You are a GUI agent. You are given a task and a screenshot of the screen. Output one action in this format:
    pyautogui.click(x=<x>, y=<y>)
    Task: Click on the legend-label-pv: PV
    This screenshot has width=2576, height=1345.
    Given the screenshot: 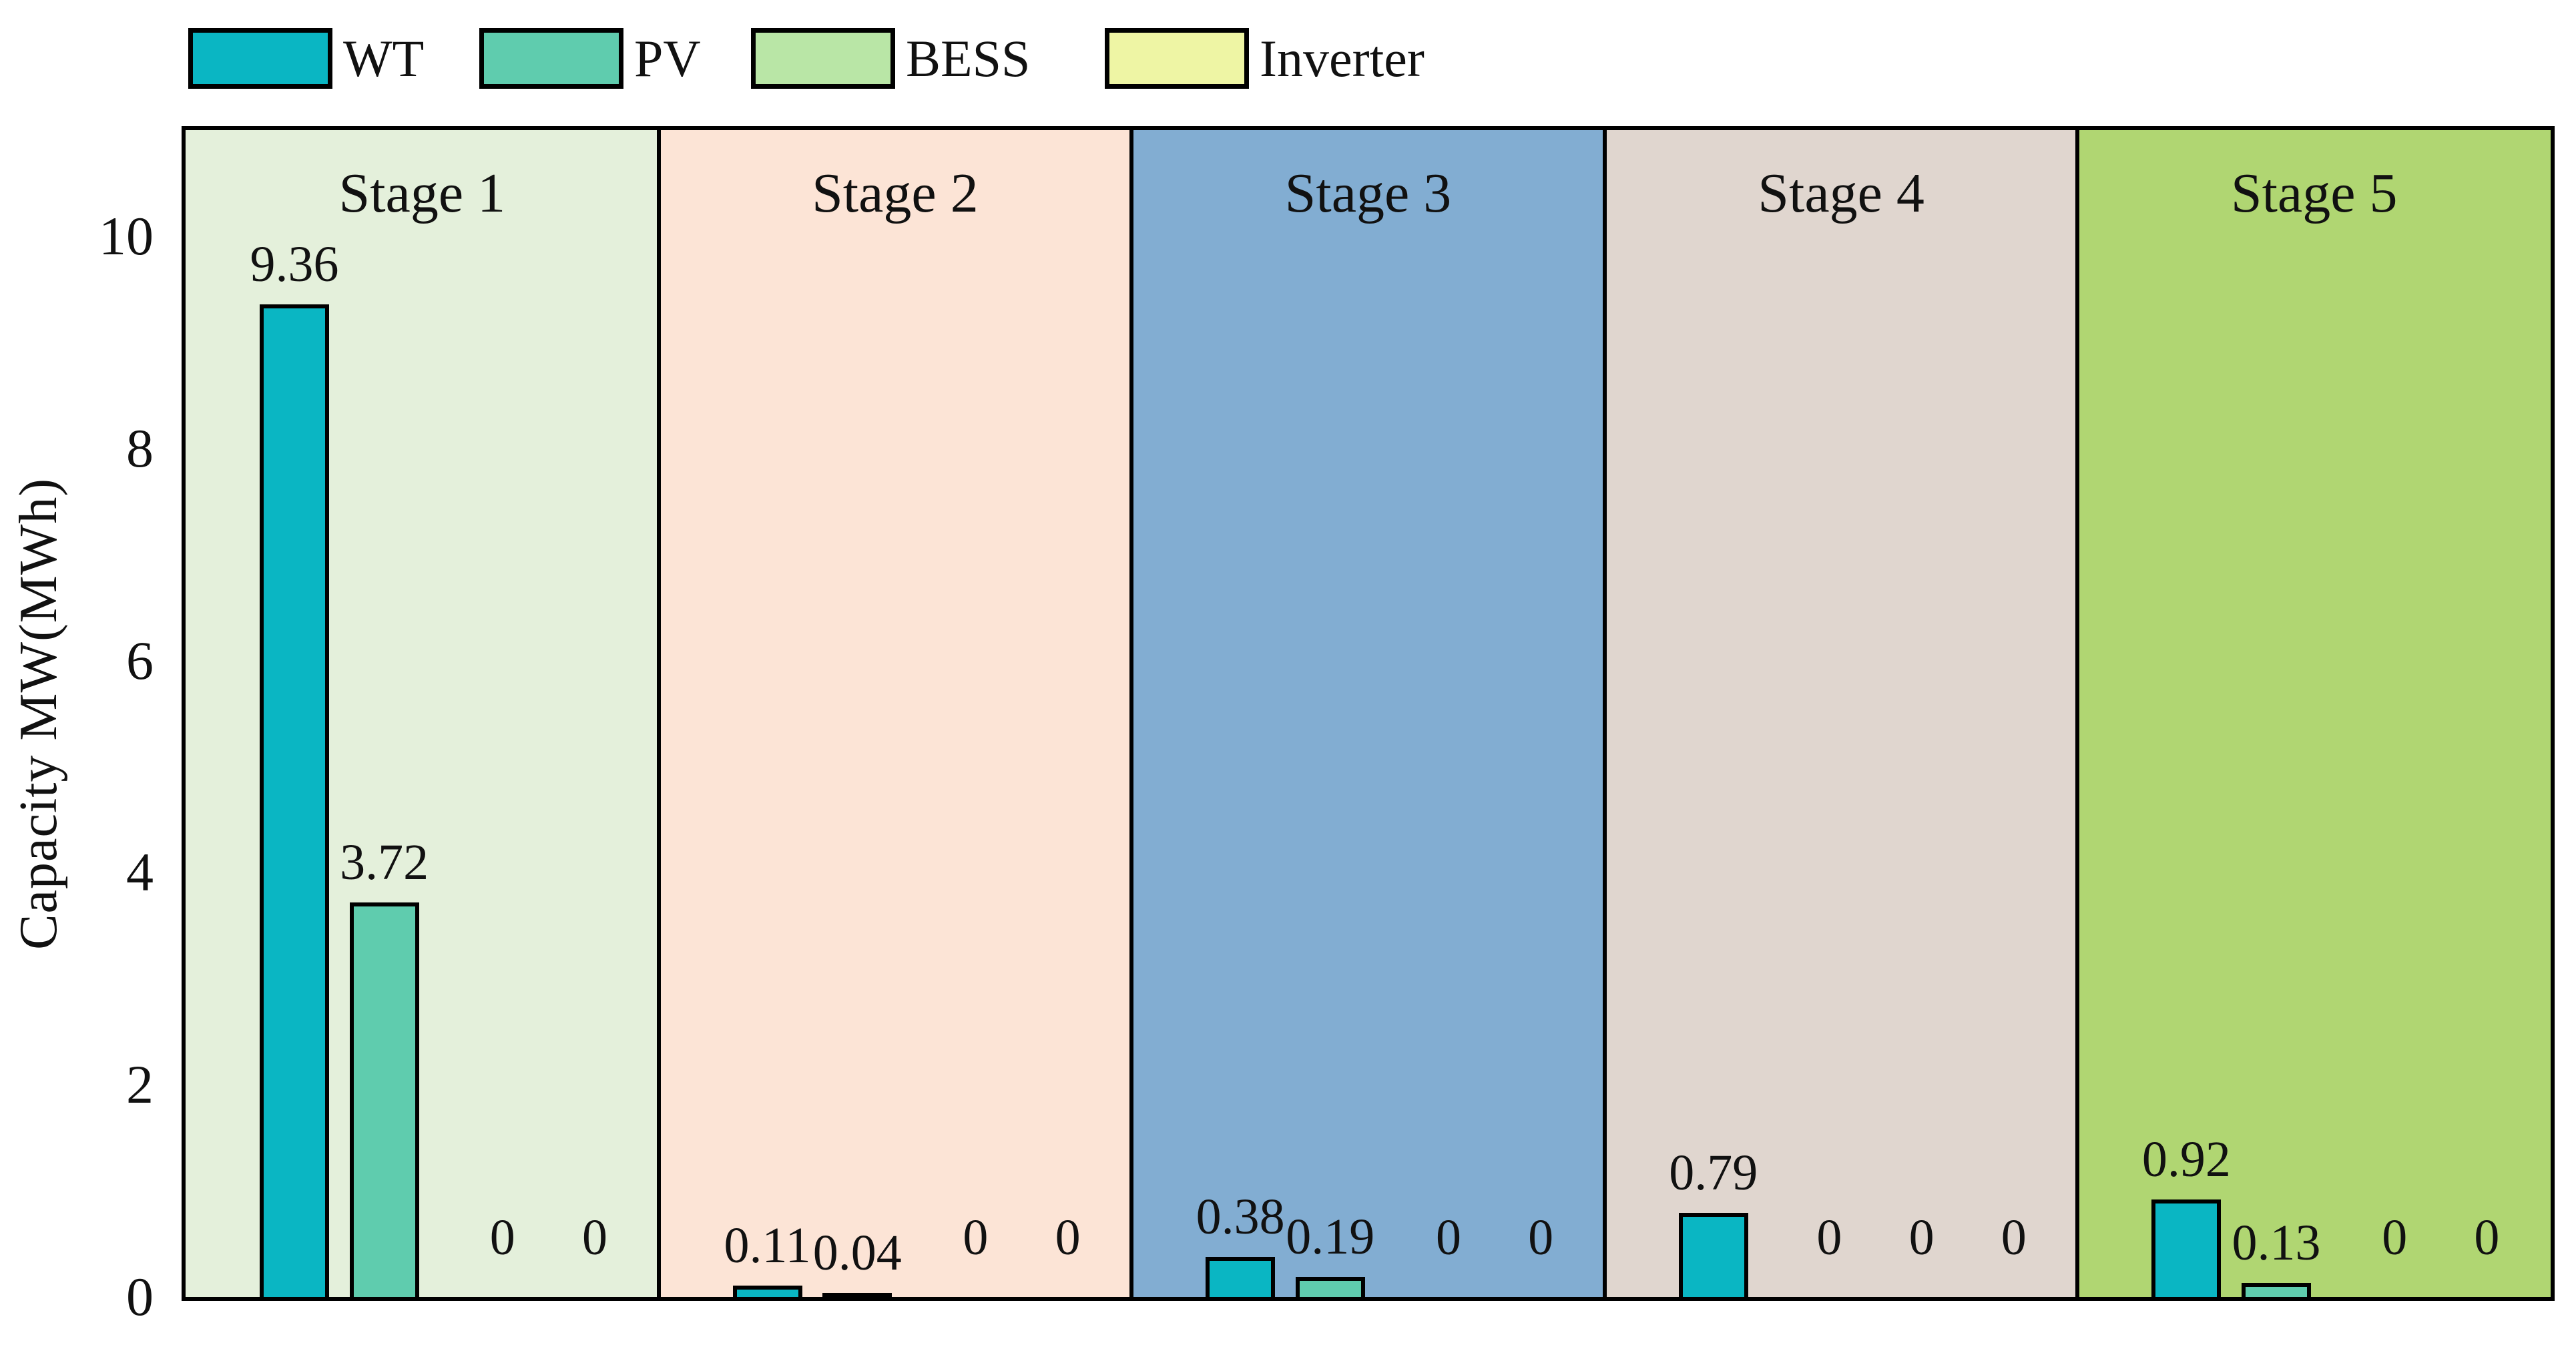 What is the action you would take?
    pyautogui.click(x=667, y=58)
    